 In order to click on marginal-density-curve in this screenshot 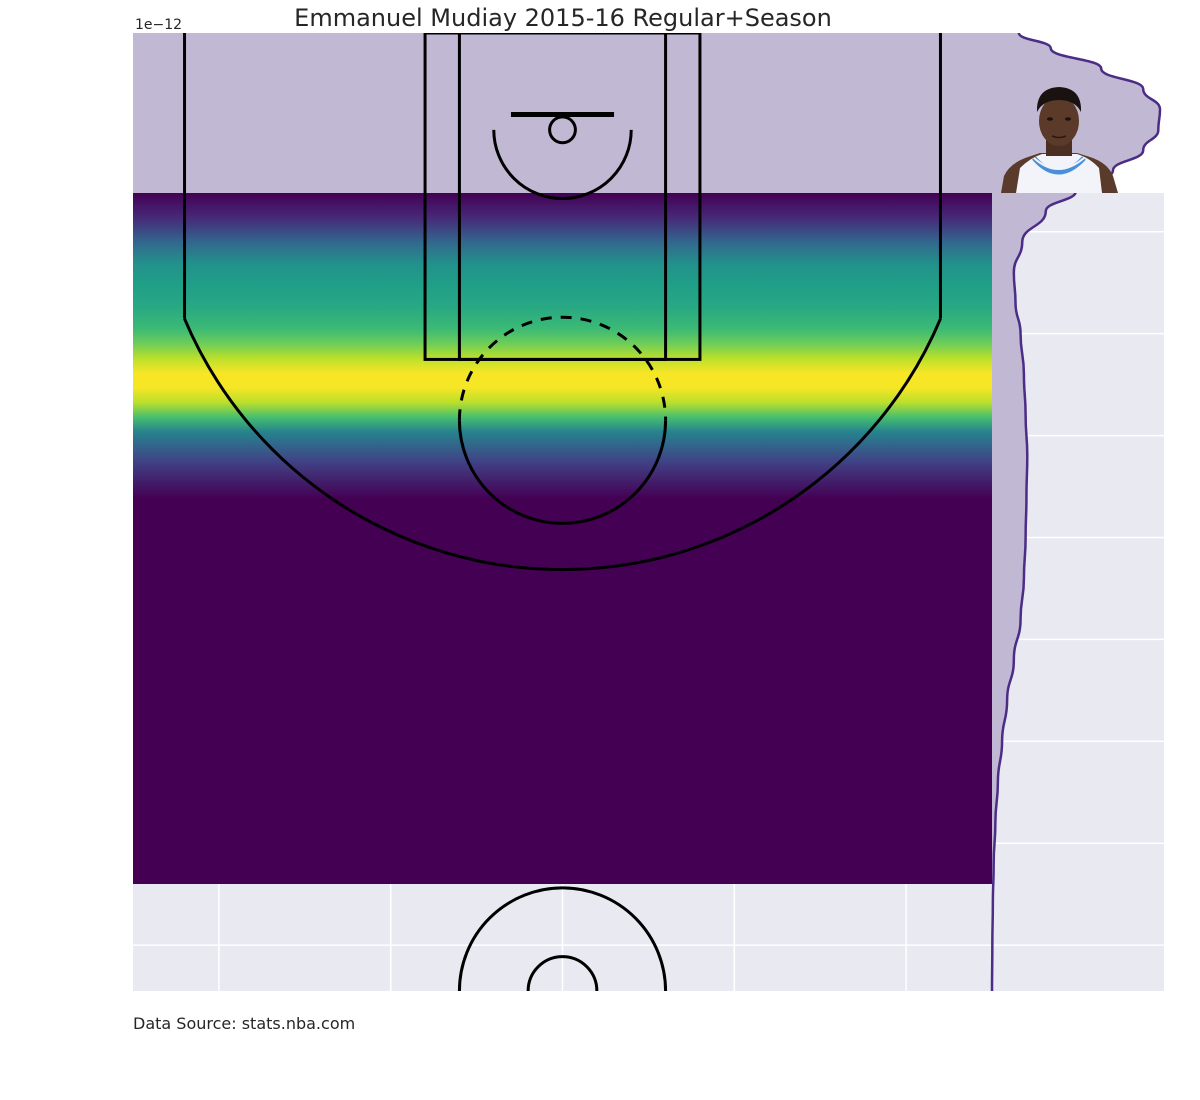, I will do `click(1076, 512)`.